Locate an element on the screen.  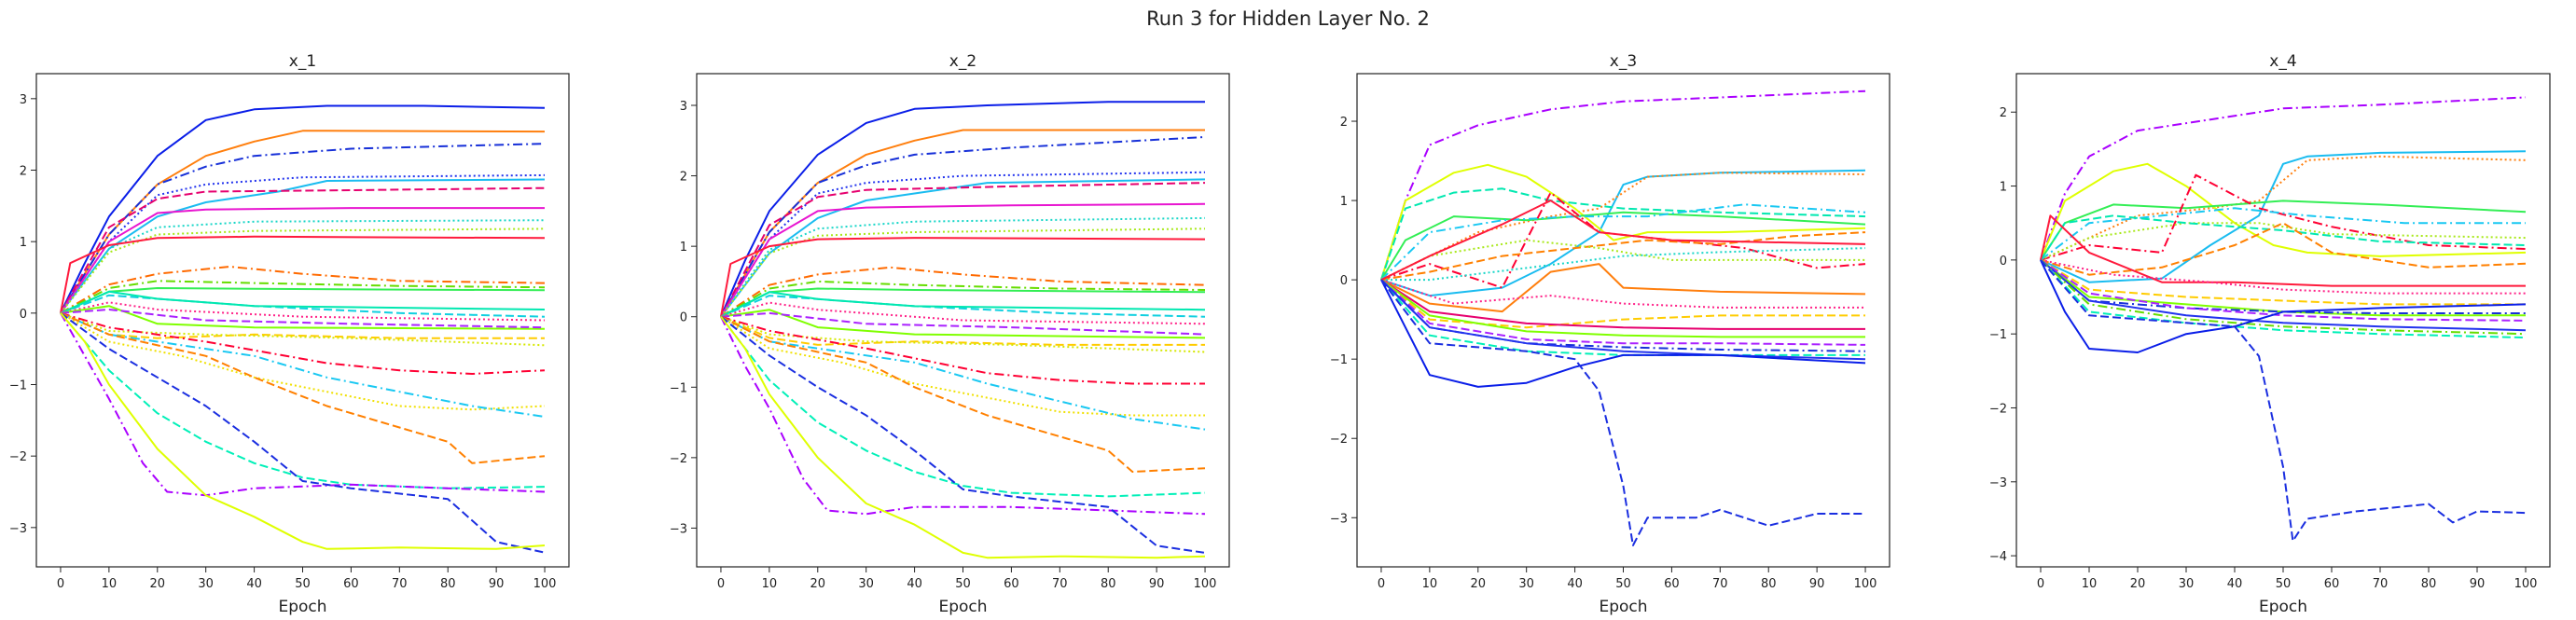
panel-title: x_1 is located at coordinates (302, 61).